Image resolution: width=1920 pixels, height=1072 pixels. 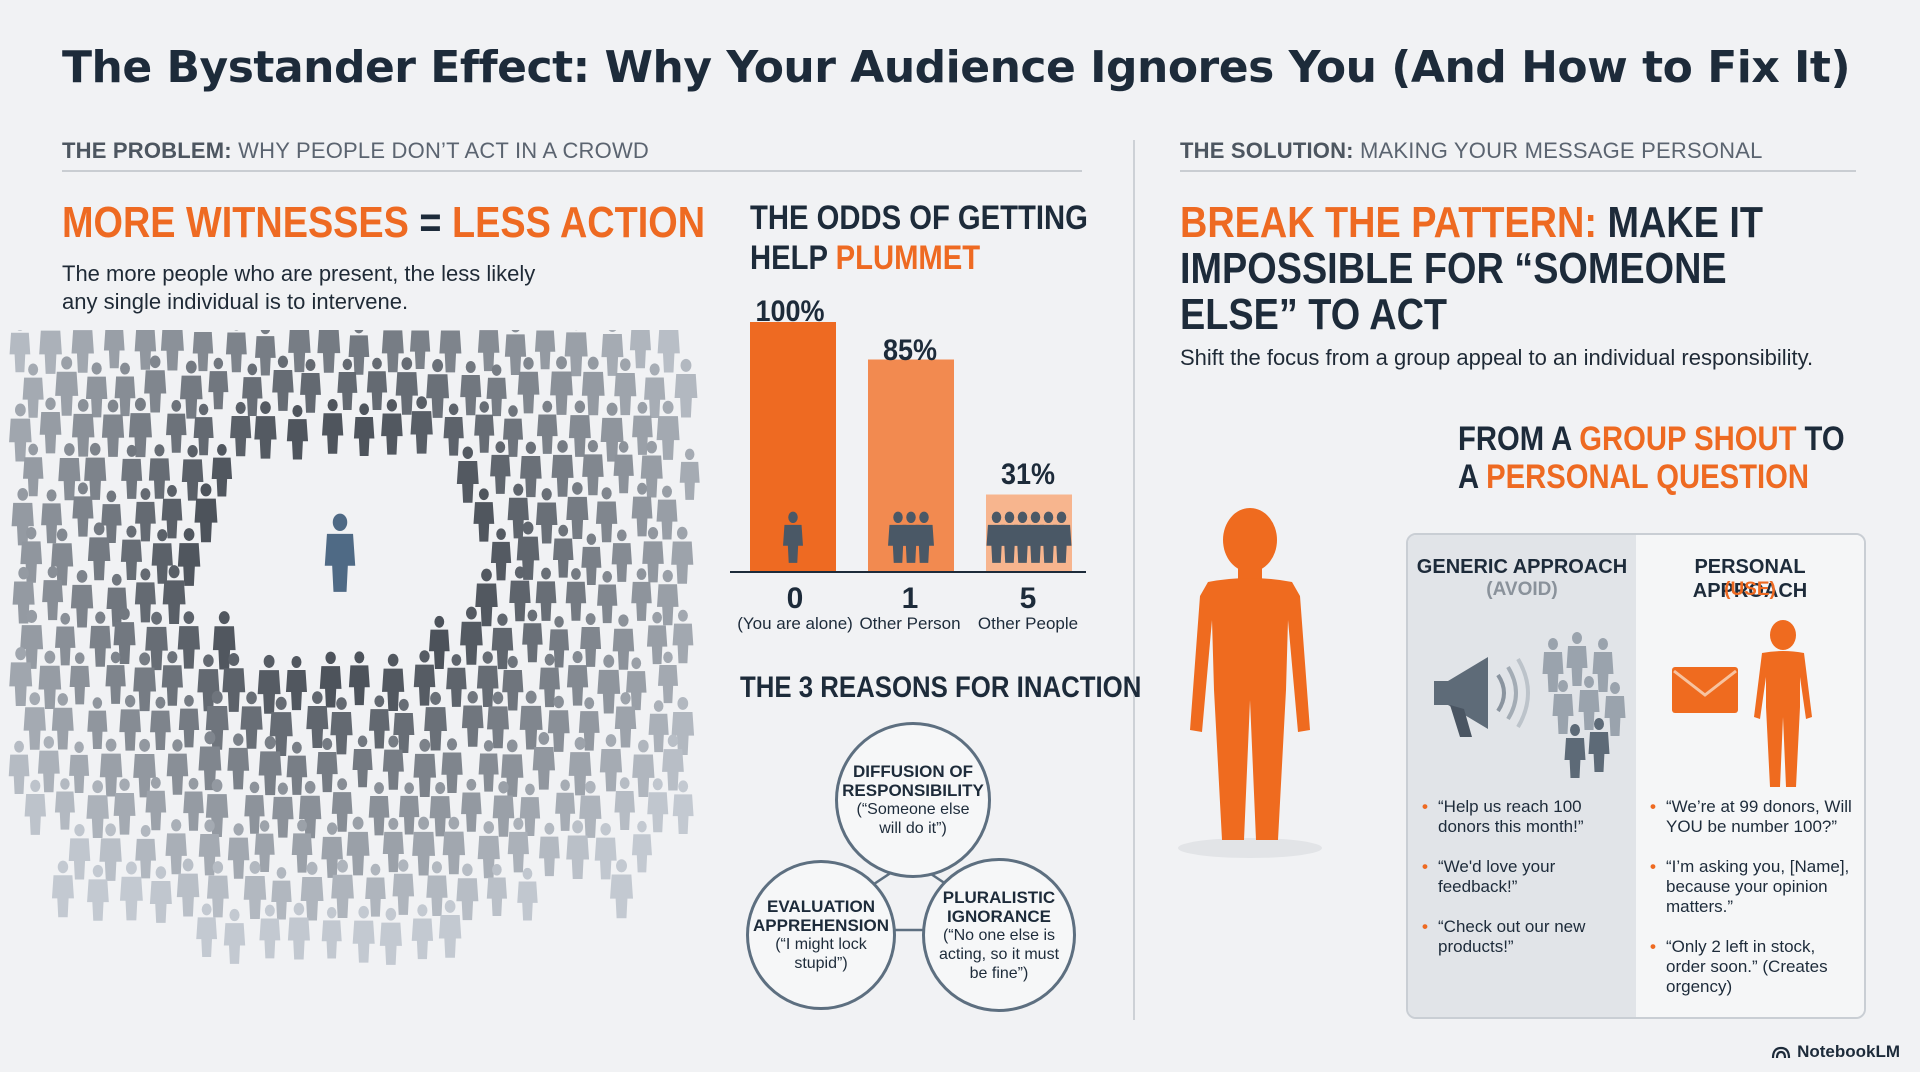 What do you see at coordinates (1134, 580) in the screenshot?
I see `column-divider` at bounding box center [1134, 580].